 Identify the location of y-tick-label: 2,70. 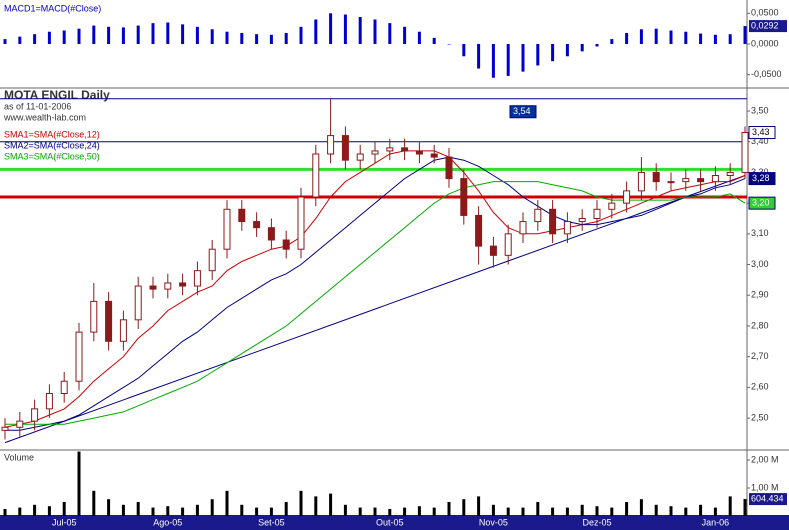
(760, 356).